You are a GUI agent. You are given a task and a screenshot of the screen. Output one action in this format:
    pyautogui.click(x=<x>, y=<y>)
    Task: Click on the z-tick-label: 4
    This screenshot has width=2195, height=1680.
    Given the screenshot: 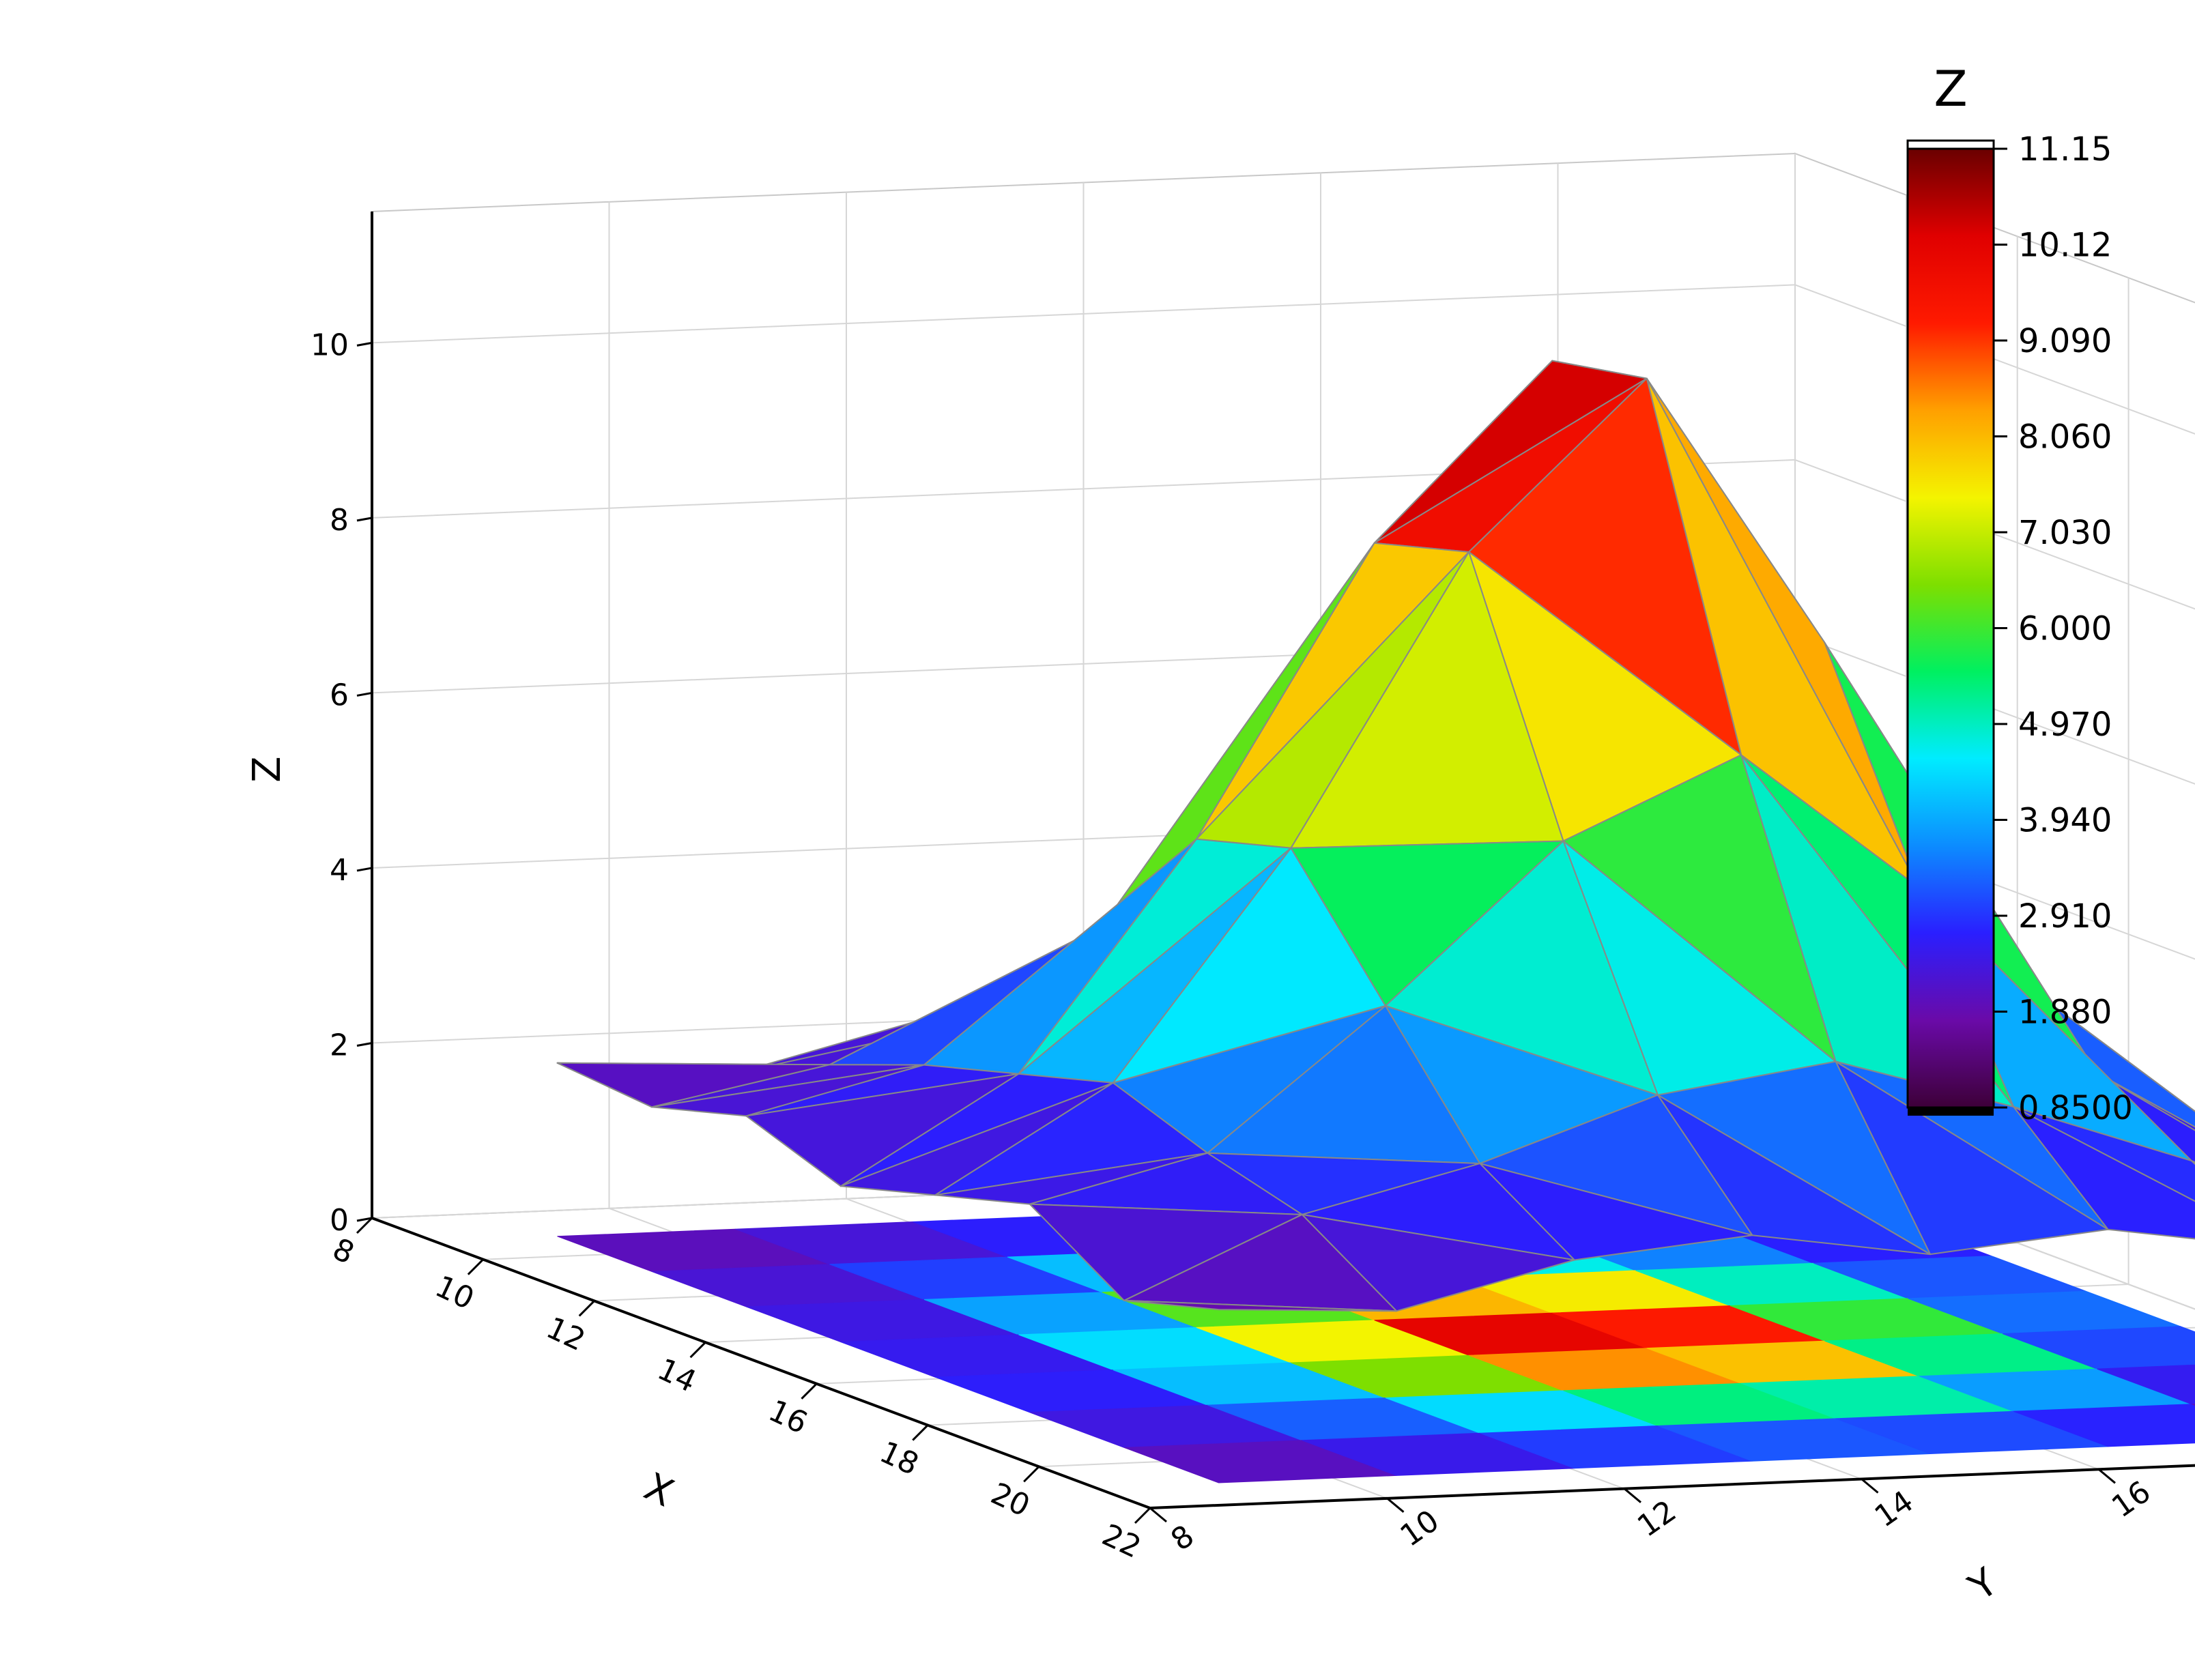 What is the action you would take?
    pyautogui.click(x=340, y=870)
    